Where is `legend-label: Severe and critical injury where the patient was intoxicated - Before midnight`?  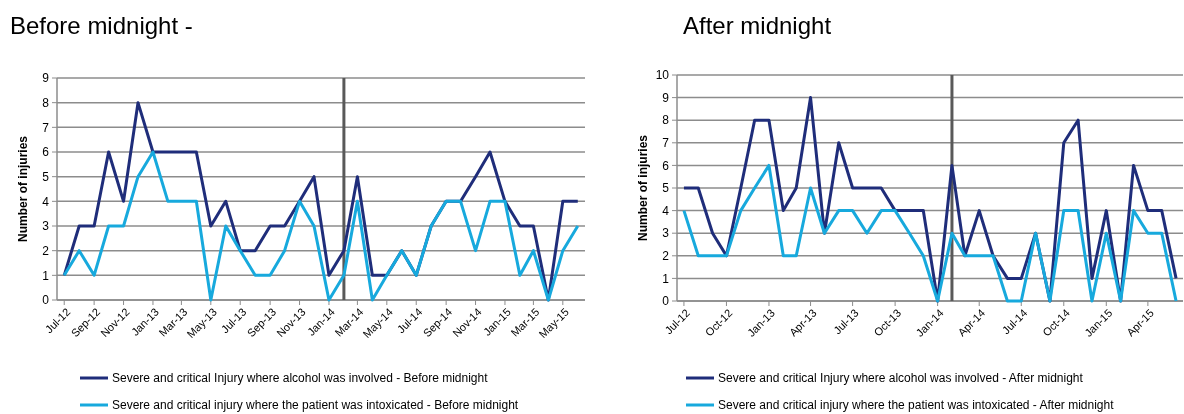 legend-label: Severe and critical injury where the patient was intoxicated - Before midnight is located at coordinates (315, 405).